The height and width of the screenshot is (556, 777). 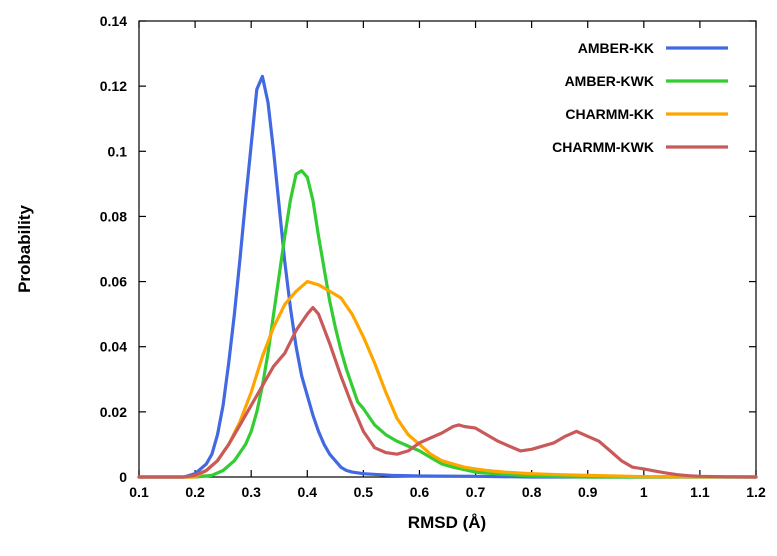 I want to click on y-tick-label: 0.12, so click(x=113, y=86).